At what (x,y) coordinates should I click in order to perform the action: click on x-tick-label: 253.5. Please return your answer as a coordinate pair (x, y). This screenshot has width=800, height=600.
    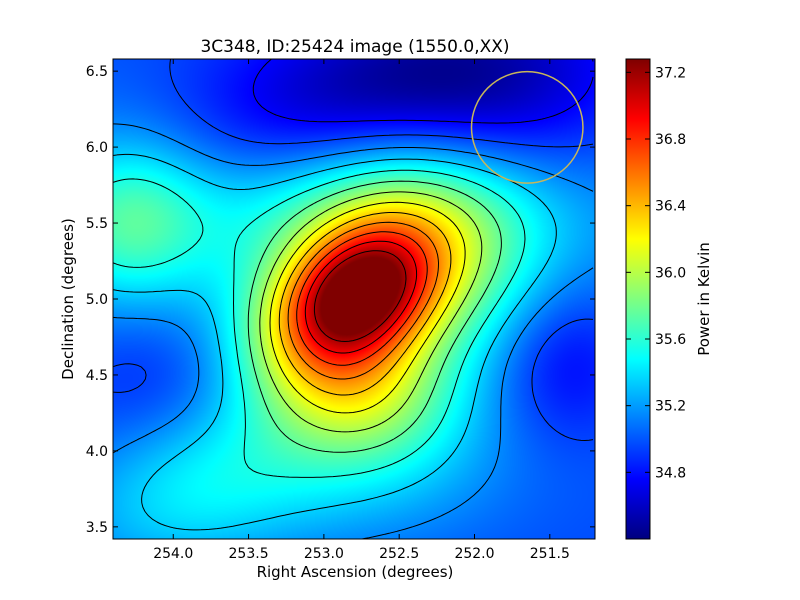
    Looking at the image, I should click on (249, 554).